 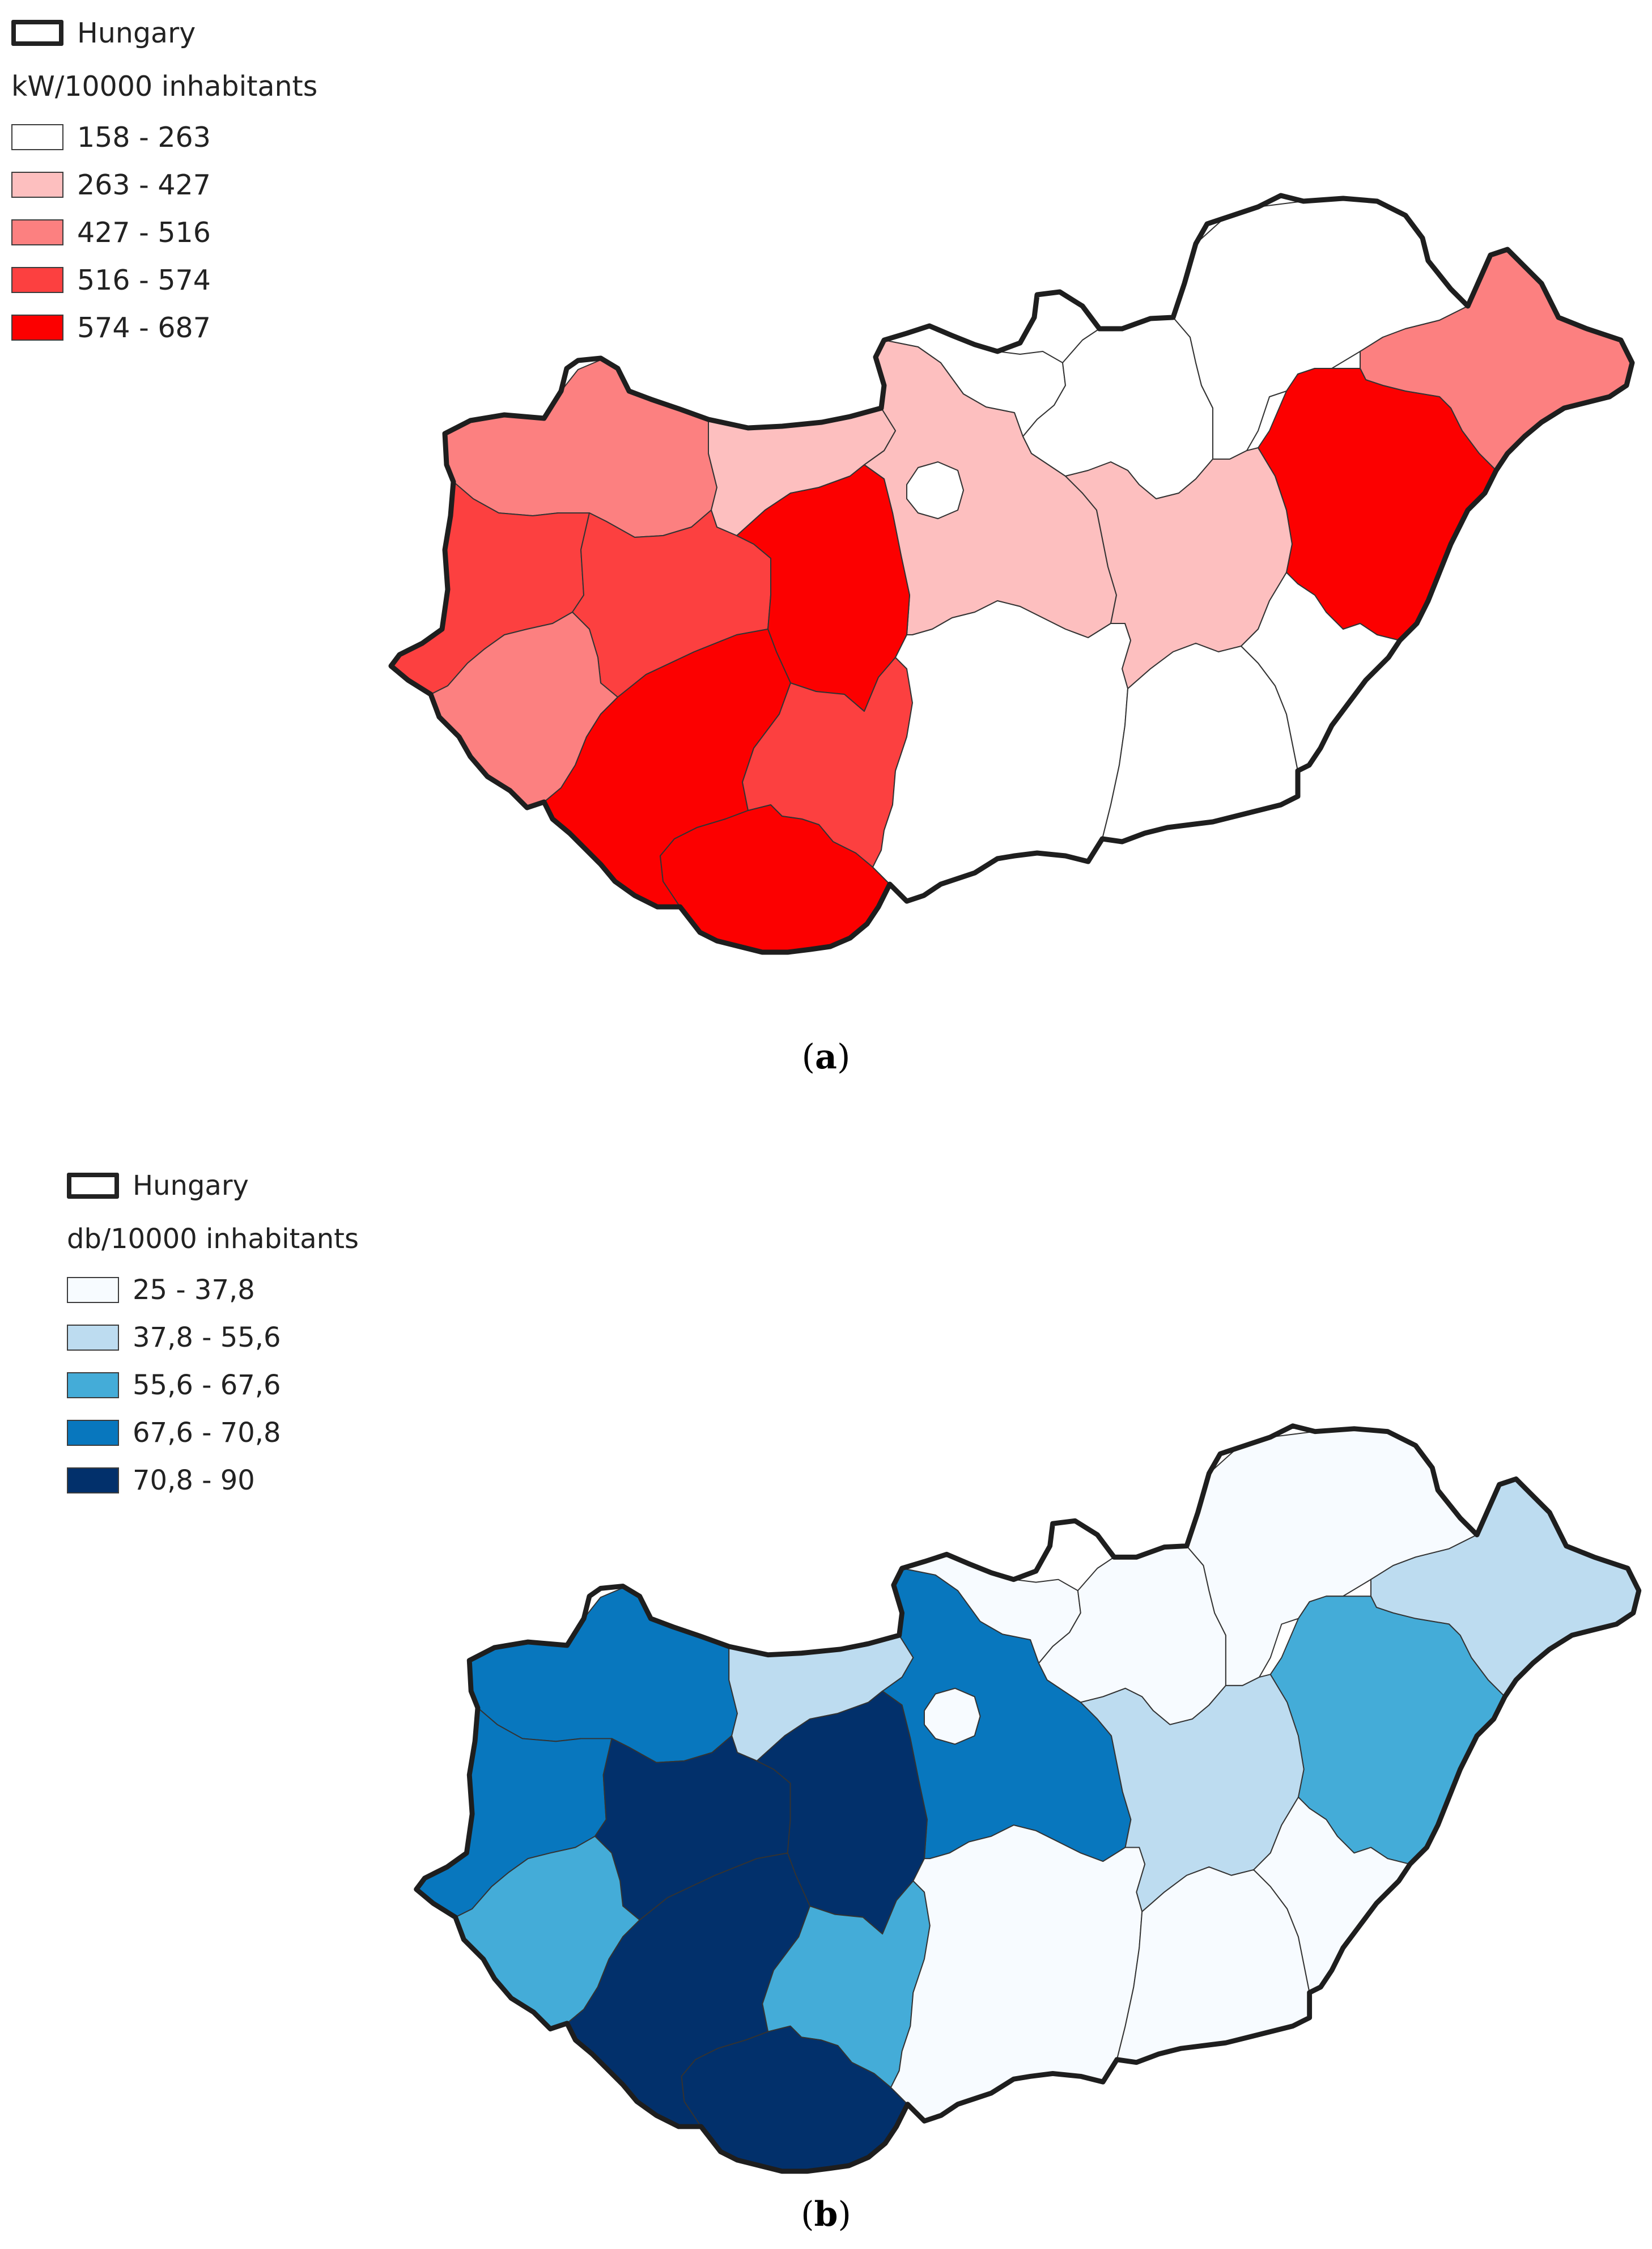 I want to click on legend-class-label: 574 - 687, so click(x=144, y=327).